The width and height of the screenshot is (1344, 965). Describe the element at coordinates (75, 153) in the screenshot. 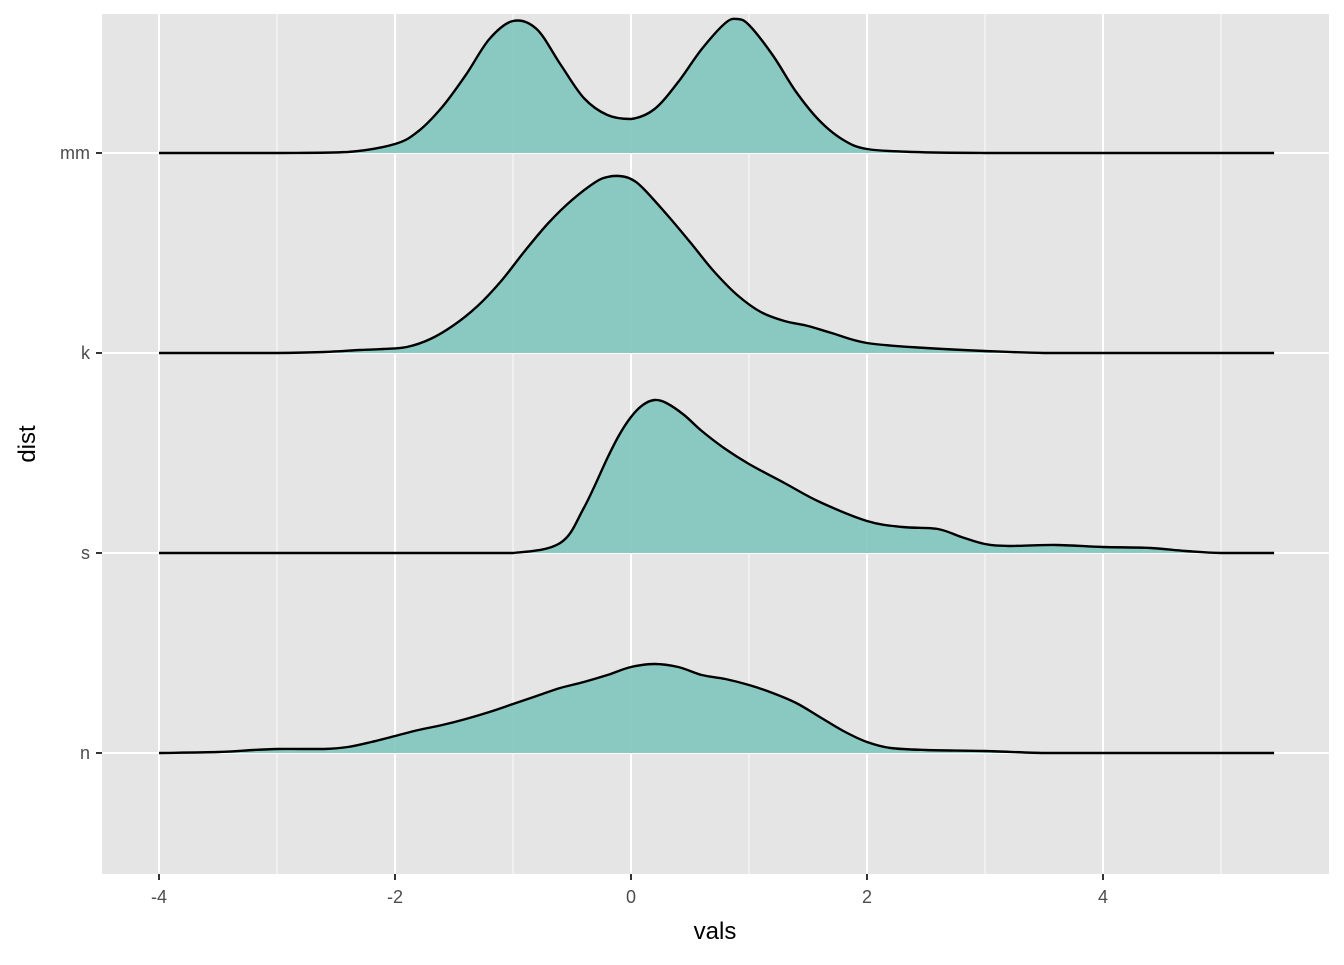

I see `y-tick-label-mm: mm` at that location.